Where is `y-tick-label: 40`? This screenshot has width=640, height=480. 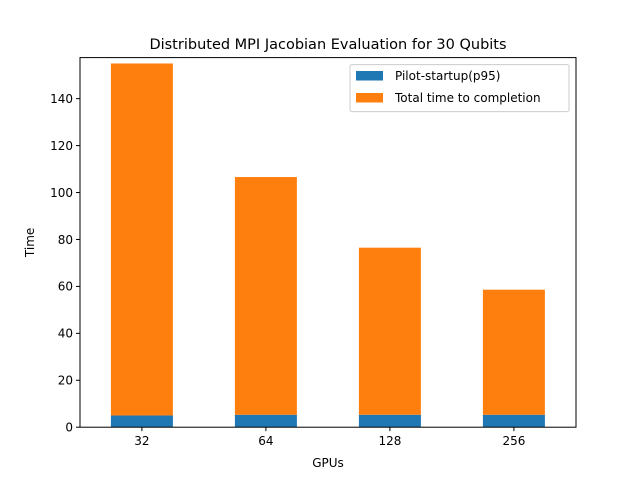
y-tick-label: 40 is located at coordinates (65, 334).